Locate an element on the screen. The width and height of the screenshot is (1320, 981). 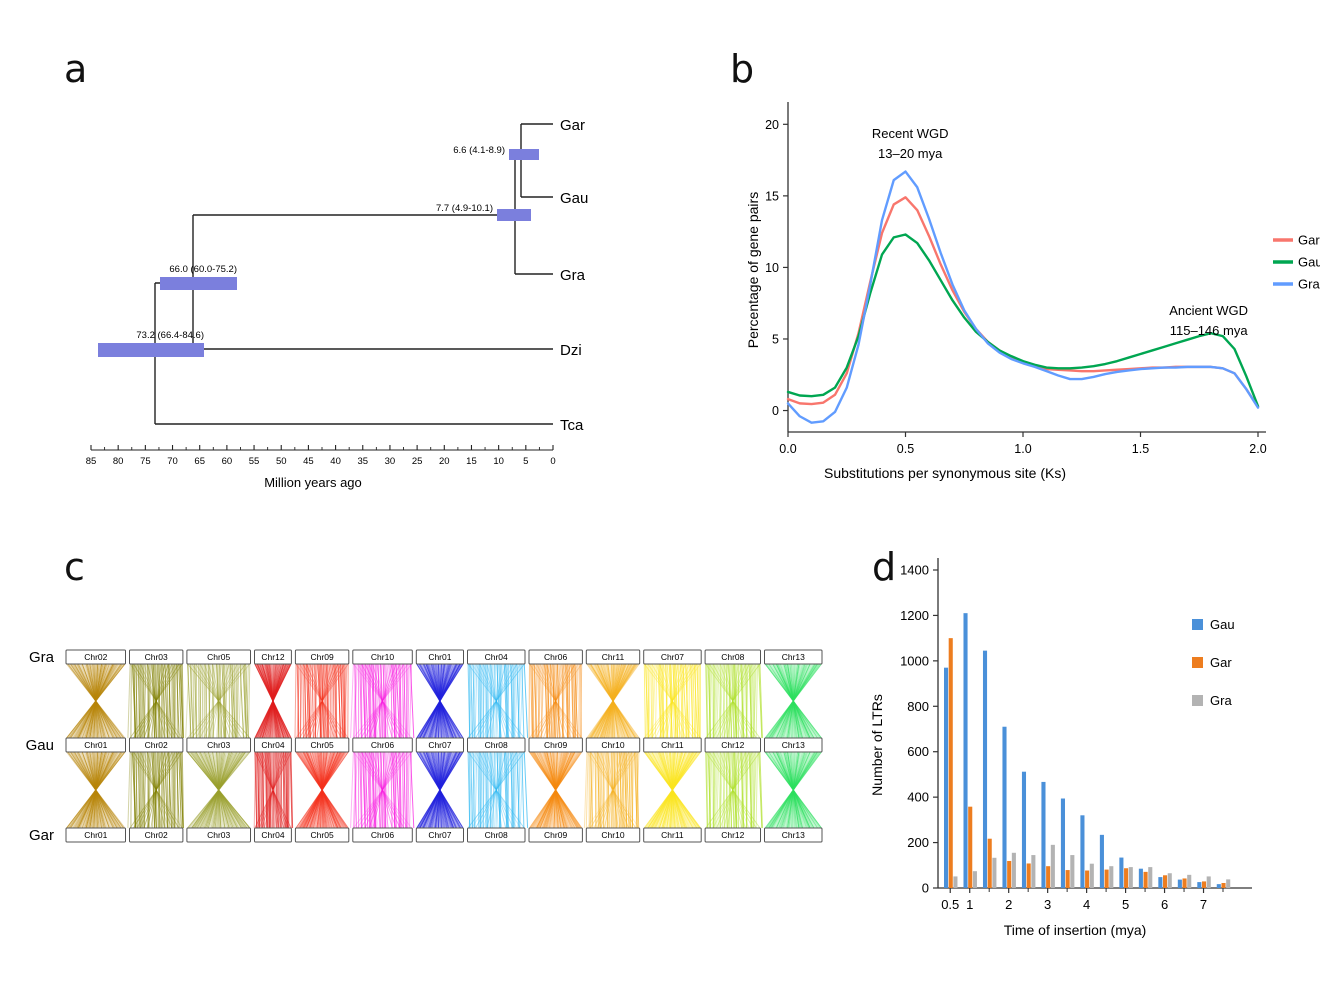
chromosome-block: Chr03 is located at coordinates (218, 835).